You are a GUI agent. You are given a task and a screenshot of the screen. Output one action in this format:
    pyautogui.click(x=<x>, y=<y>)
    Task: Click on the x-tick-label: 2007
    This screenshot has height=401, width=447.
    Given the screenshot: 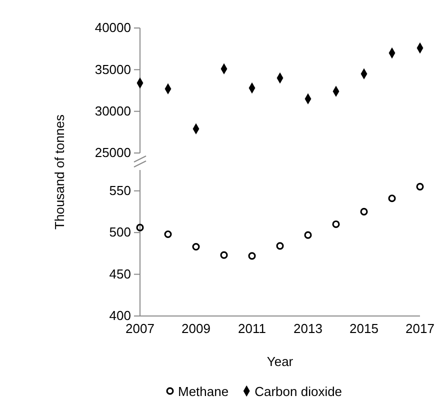 What is the action you would take?
    pyautogui.click(x=140, y=328)
    